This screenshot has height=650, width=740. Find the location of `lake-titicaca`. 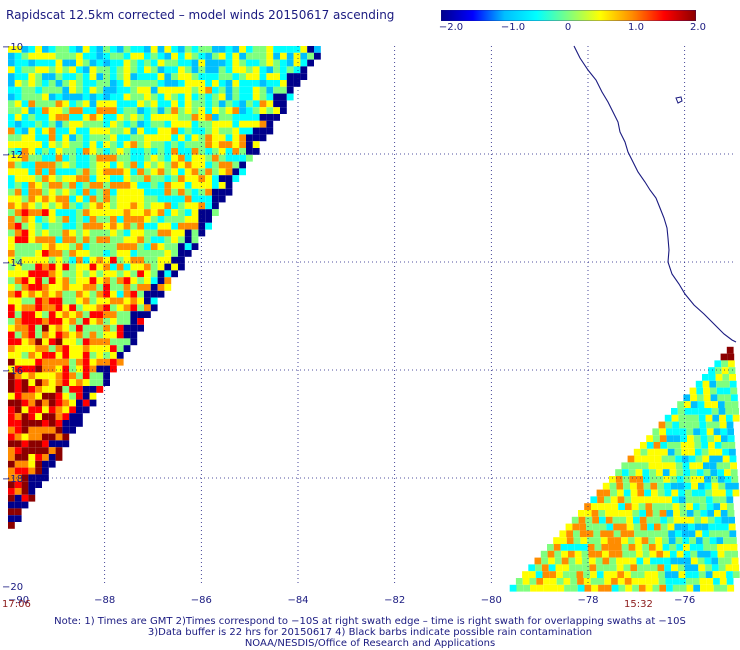

lake-titicaca is located at coordinates (679, 100).